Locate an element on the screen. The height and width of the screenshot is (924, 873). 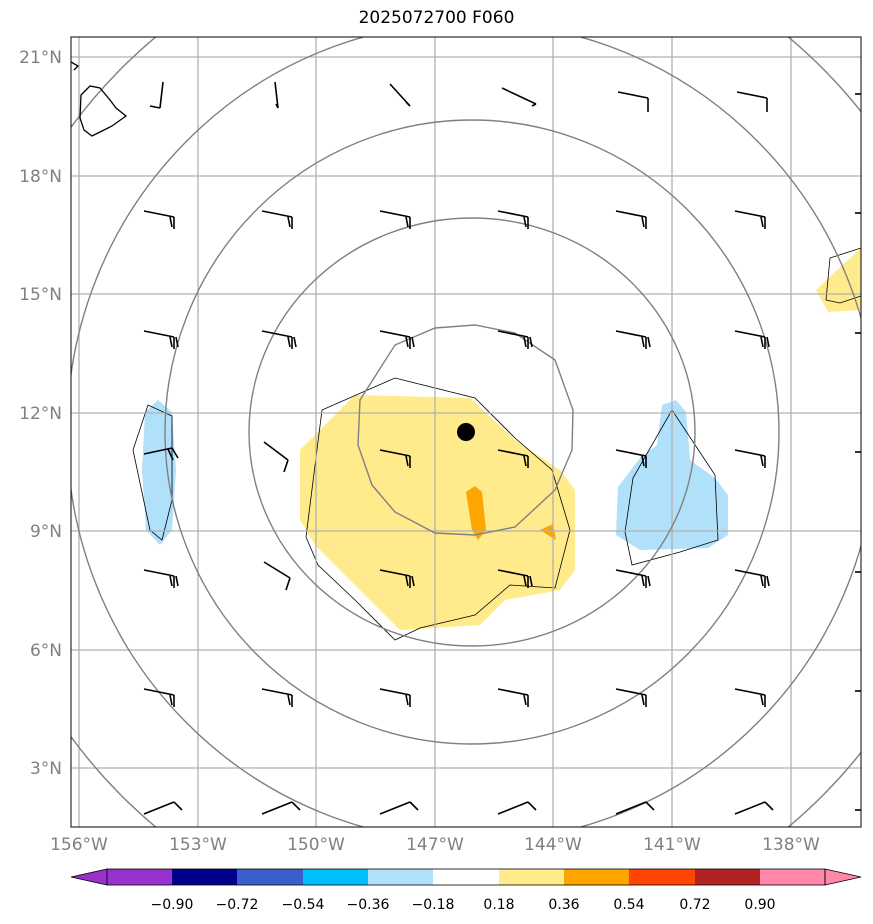
lat-label: 18°N is located at coordinates (40, 177).